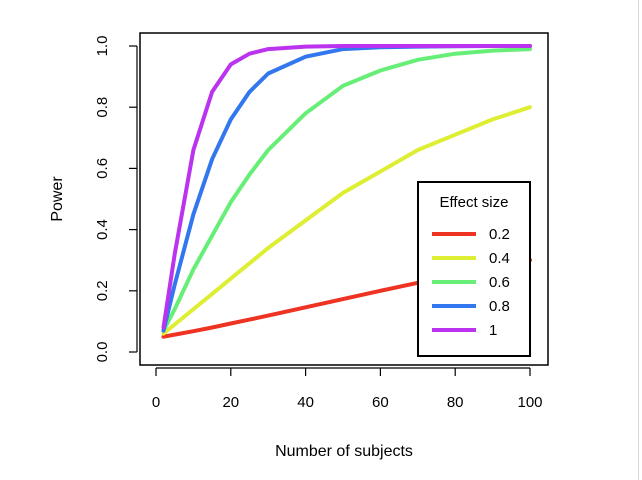  What do you see at coordinates (57, 199) in the screenshot?
I see `y-axis-label: Power` at bounding box center [57, 199].